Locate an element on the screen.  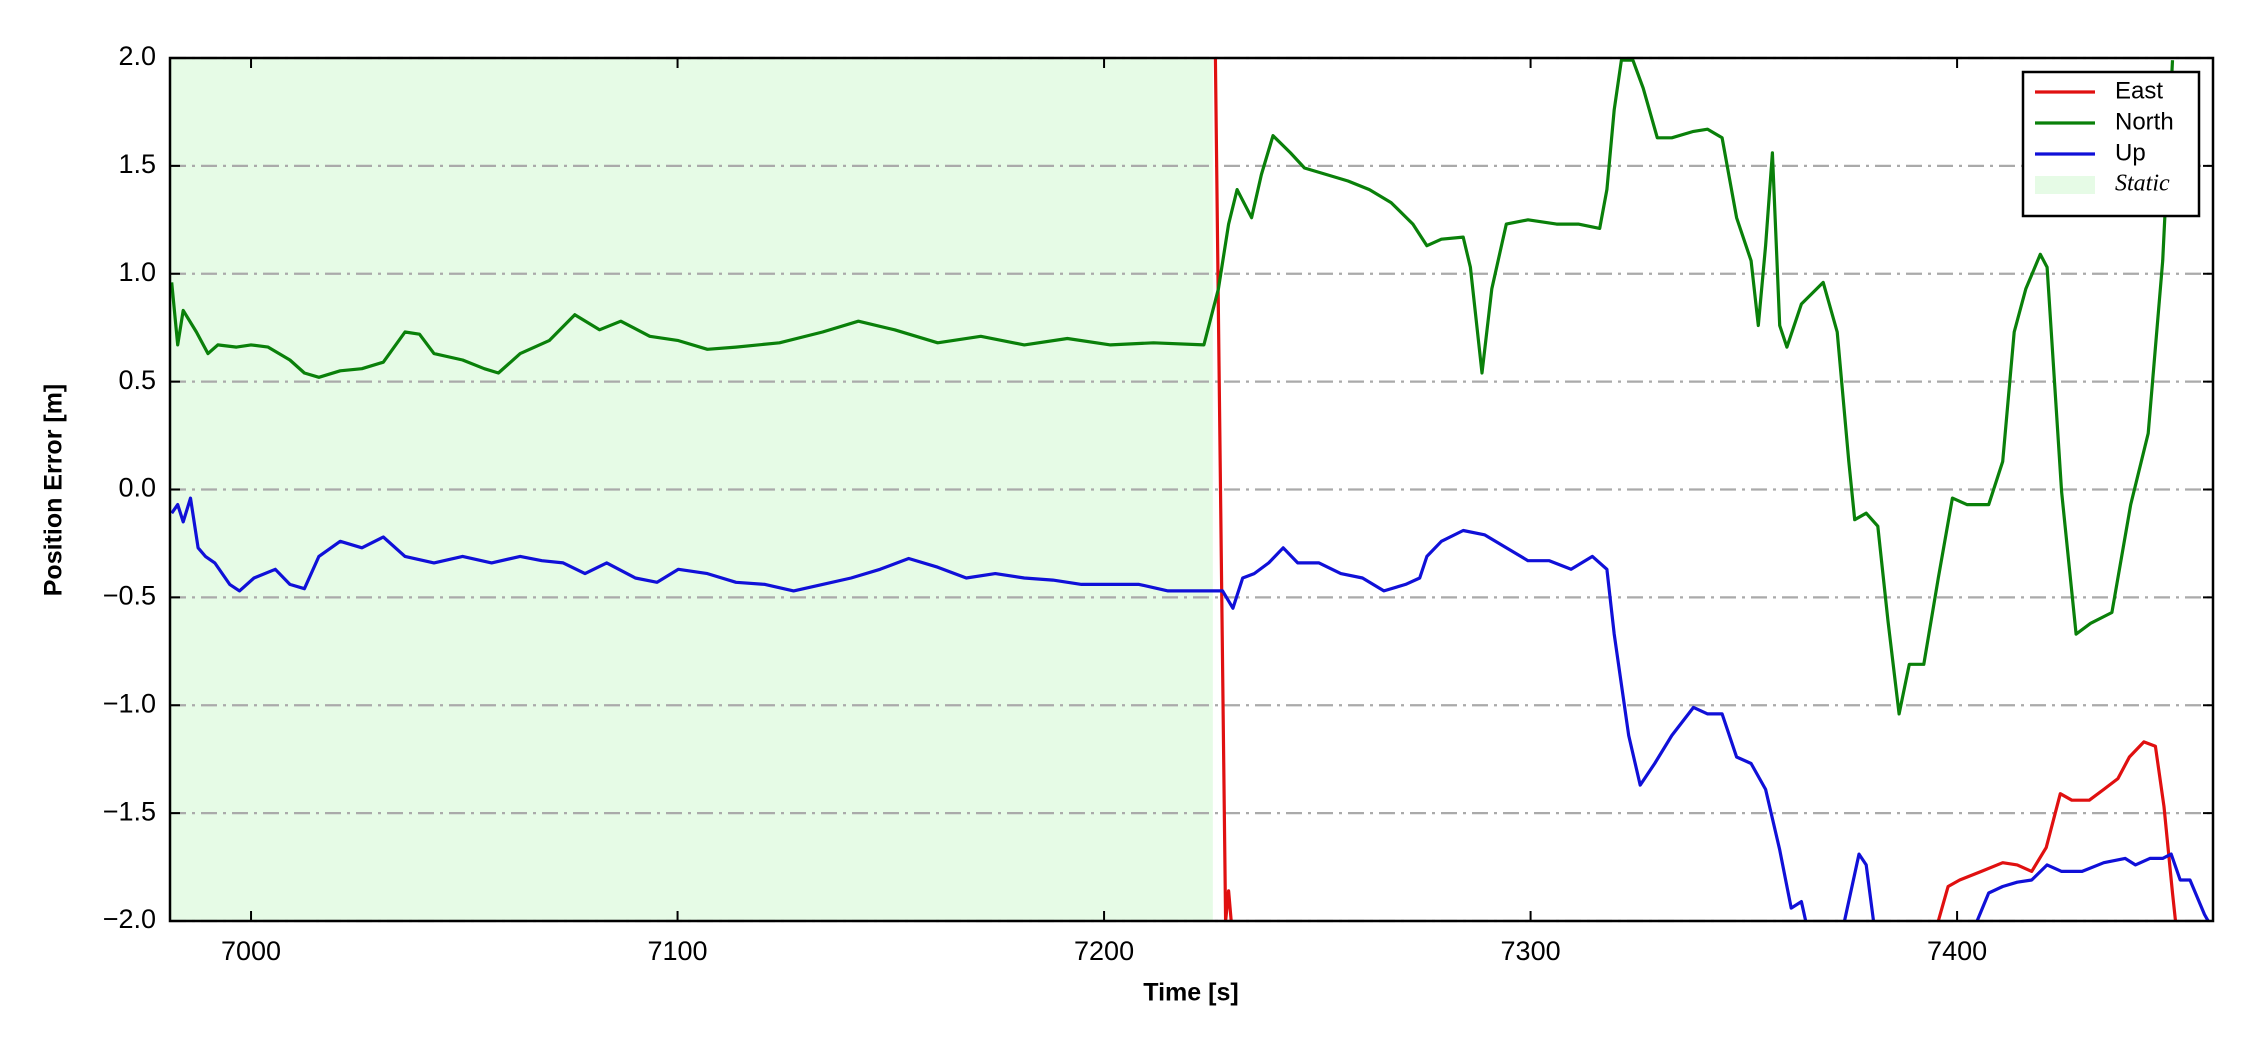
y-tick-label: −2.0 is located at coordinates (129, 919).